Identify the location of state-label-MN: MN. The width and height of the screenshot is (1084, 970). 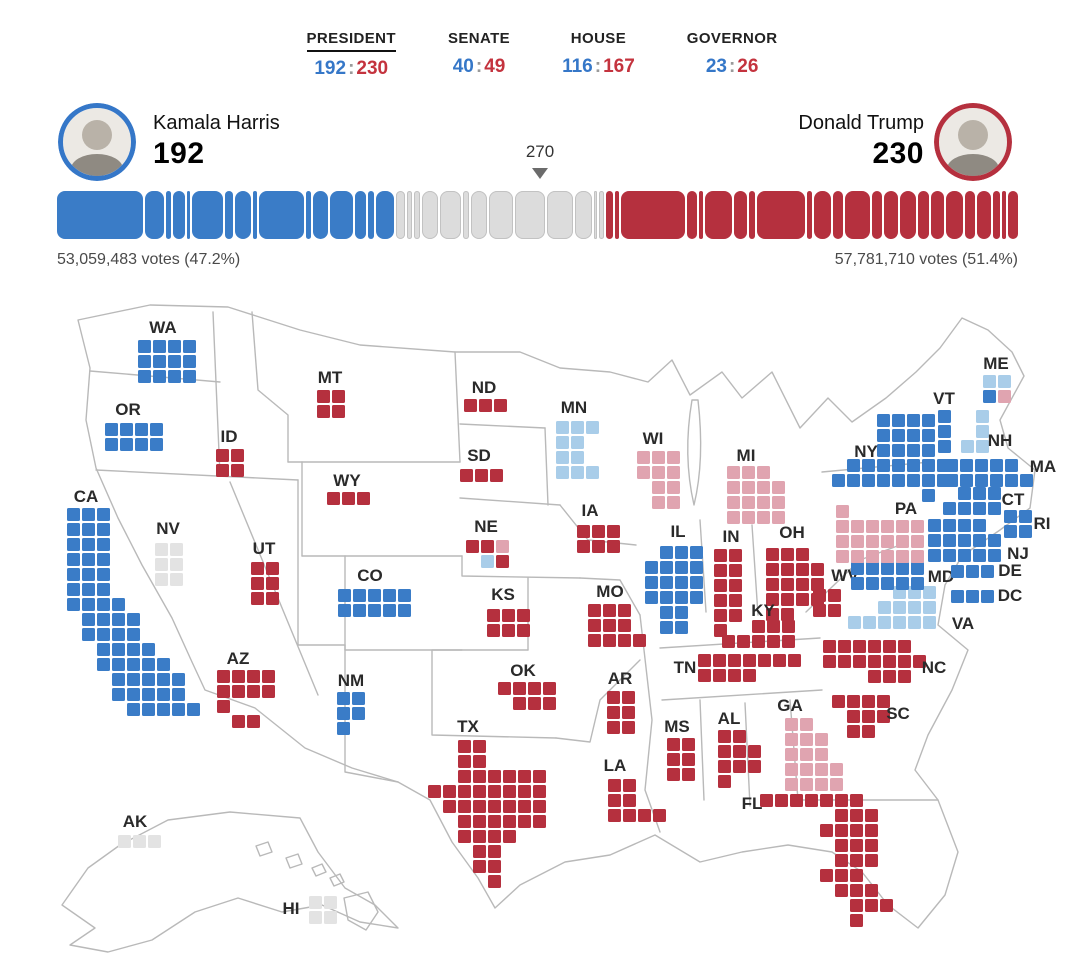
(574, 407).